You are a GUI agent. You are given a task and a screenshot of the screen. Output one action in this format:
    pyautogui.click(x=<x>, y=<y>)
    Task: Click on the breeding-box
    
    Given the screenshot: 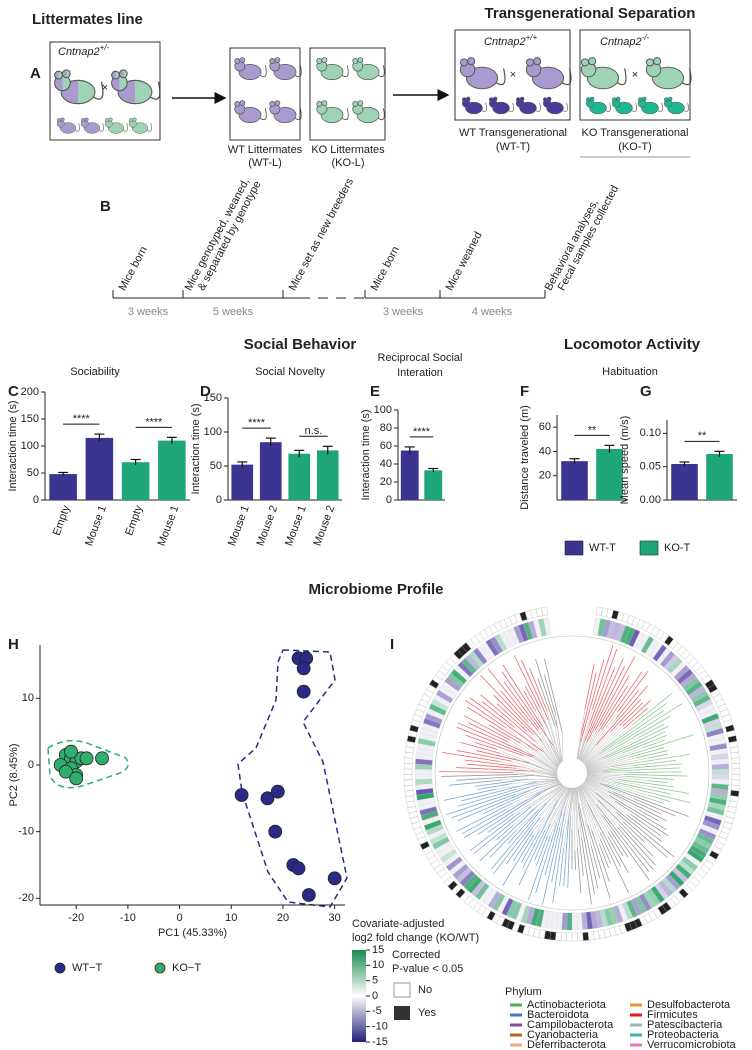 What is the action you would take?
    pyautogui.click(x=105, y=91)
    